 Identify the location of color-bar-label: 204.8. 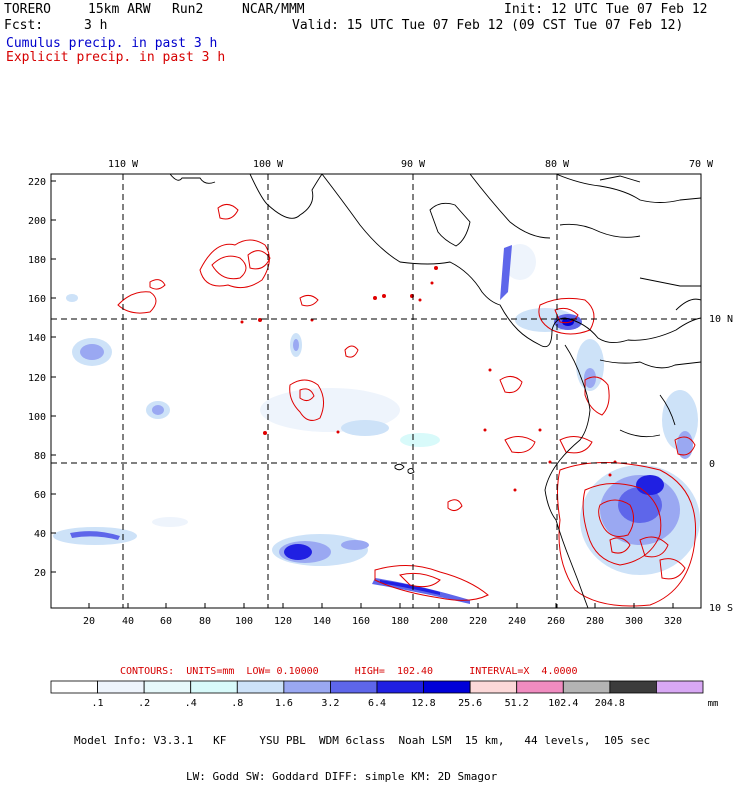
(610, 703).